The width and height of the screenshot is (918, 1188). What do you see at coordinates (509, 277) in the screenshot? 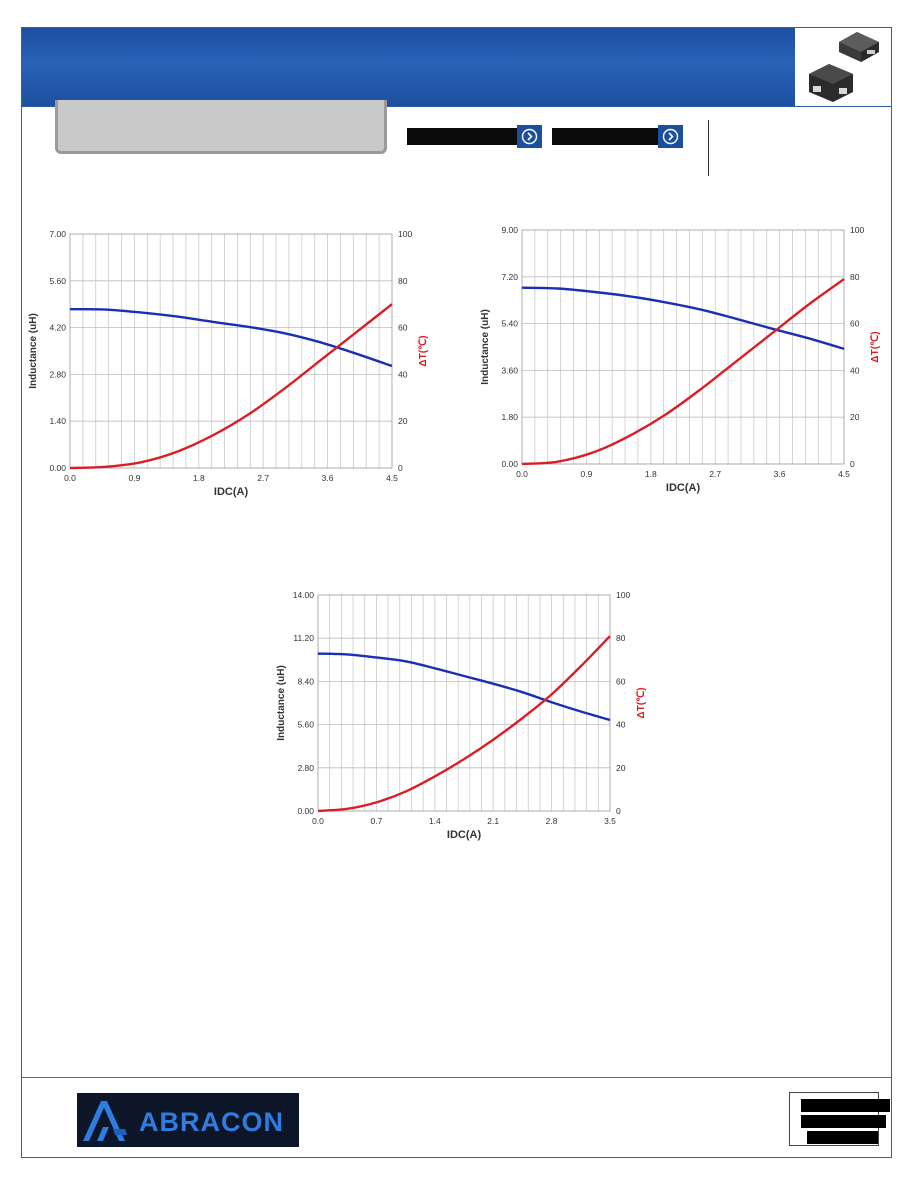
I see `y-tick-label: 7.20` at bounding box center [509, 277].